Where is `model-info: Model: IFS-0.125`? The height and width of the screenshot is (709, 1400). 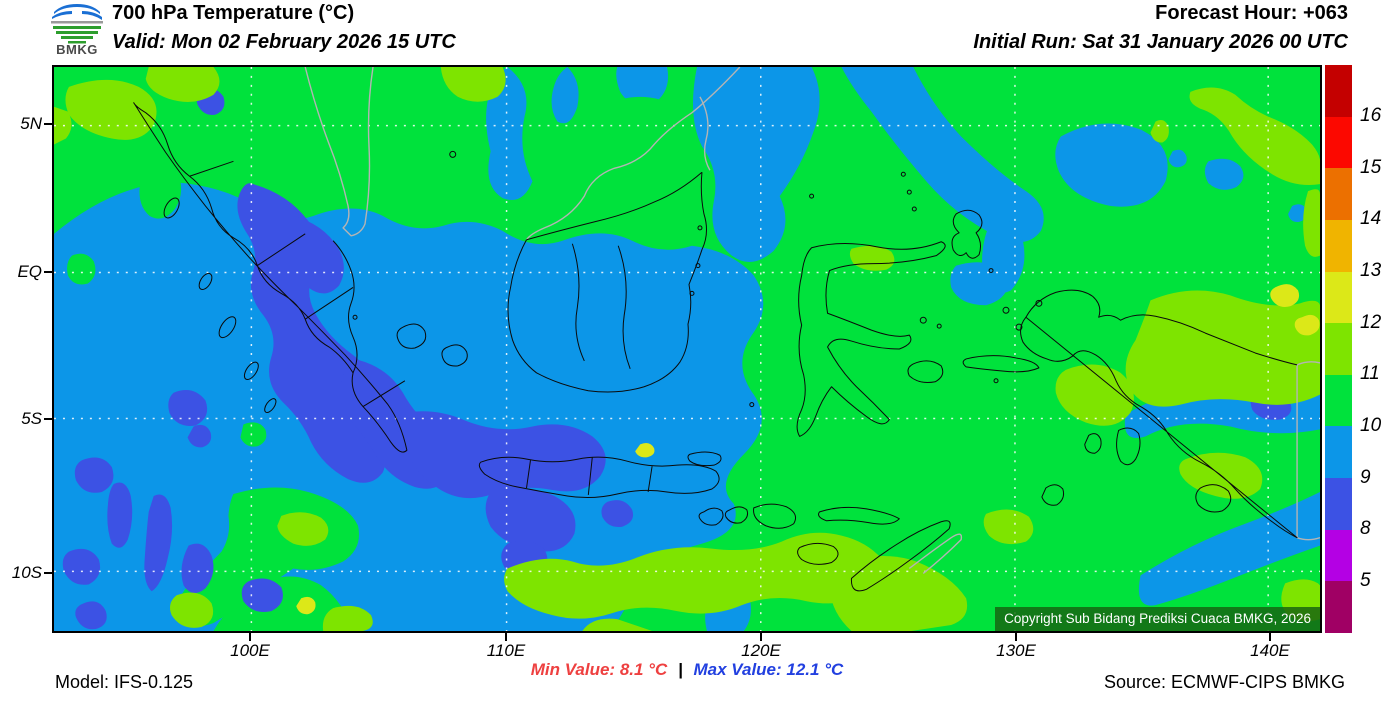 model-info: Model: IFS-0.125 is located at coordinates (124, 682).